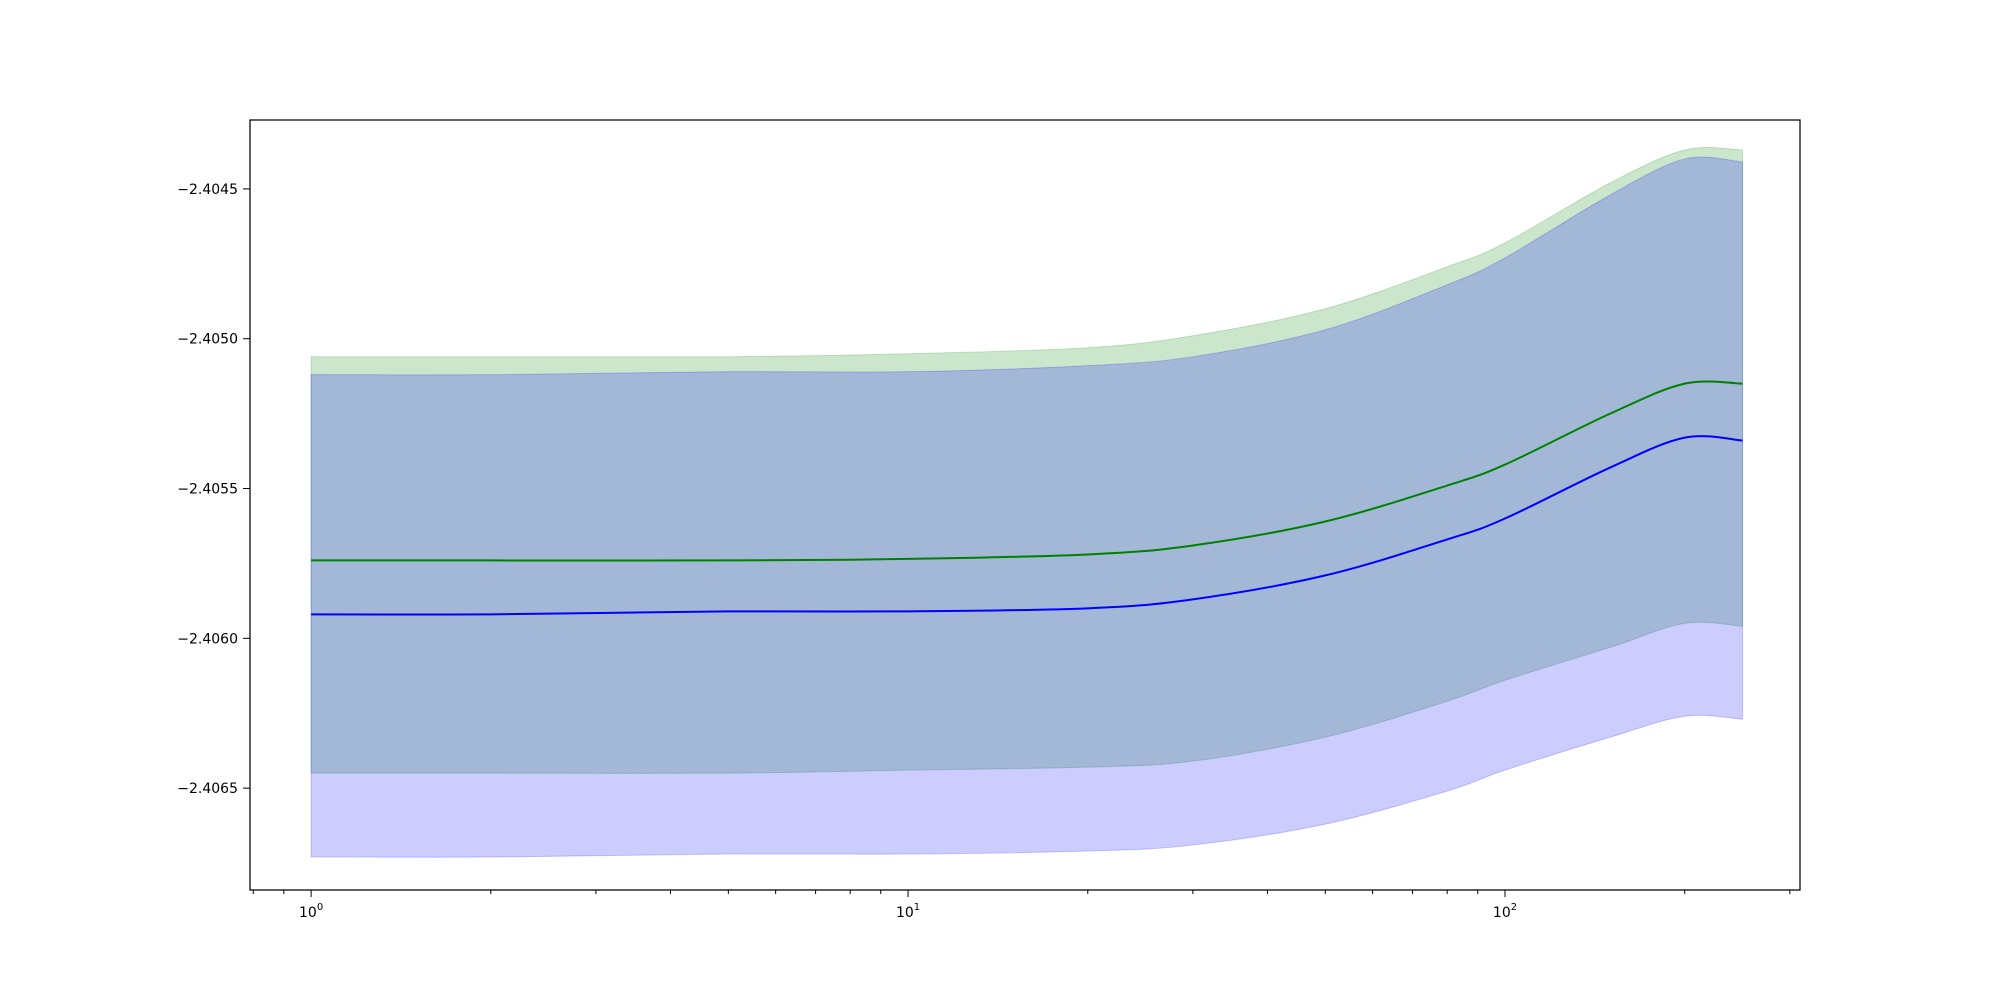  Describe the element at coordinates (1021, 905) in the screenshot. I see `x-axis: 10⁰ 10¹ 10²` at that location.